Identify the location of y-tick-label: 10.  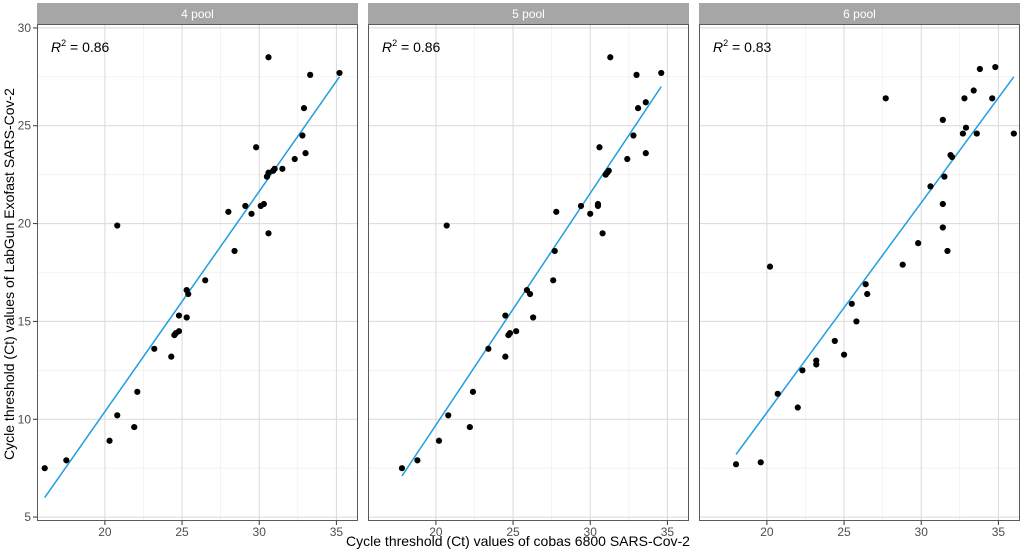
(25, 419).